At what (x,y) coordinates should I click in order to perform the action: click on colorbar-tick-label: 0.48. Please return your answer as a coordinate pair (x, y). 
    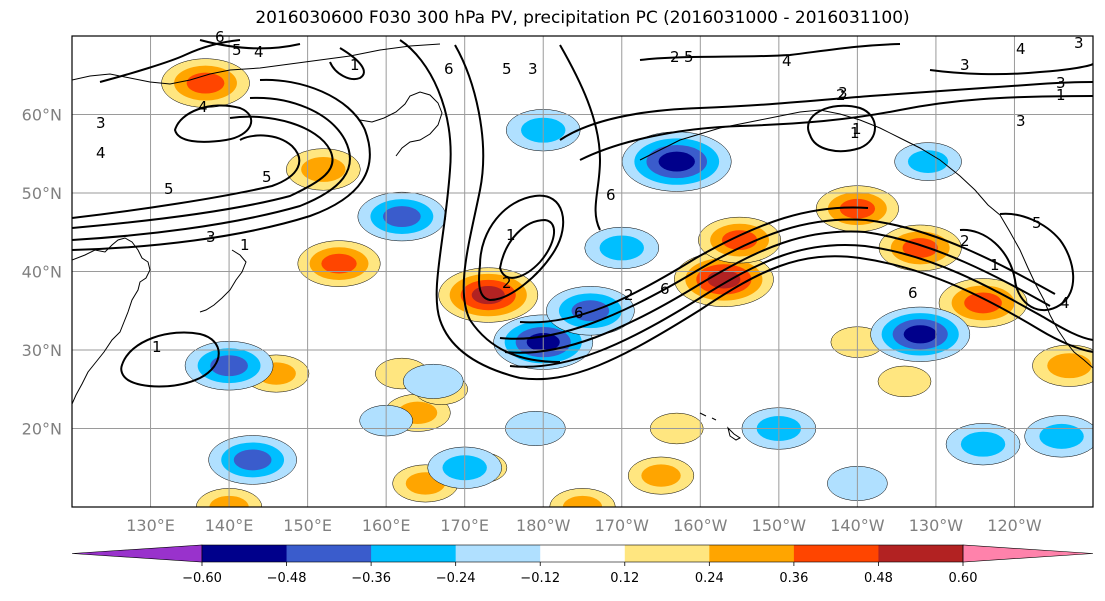
    Looking at the image, I should click on (878, 578).